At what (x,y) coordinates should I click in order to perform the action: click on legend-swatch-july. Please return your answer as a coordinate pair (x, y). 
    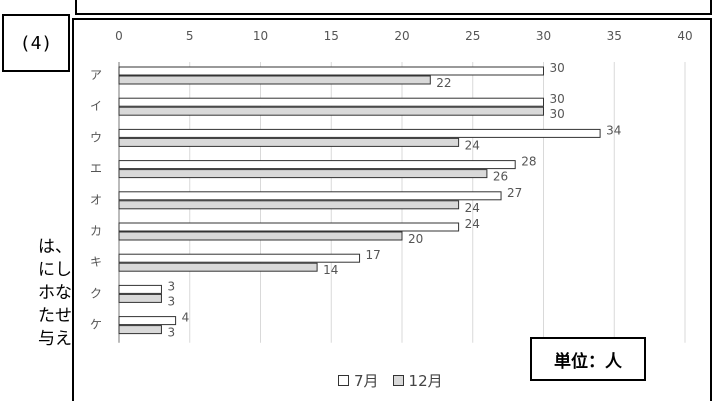
    Looking at the image, I should click on (343, 380).